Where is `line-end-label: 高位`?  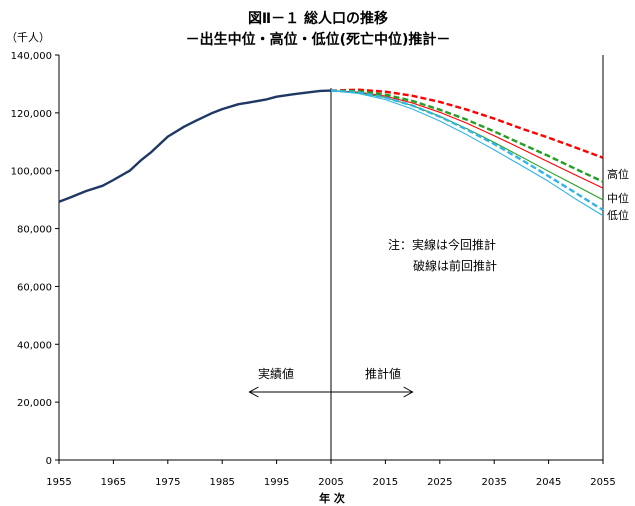
line-end-label: 高位 is located at coordinates (618, 174).